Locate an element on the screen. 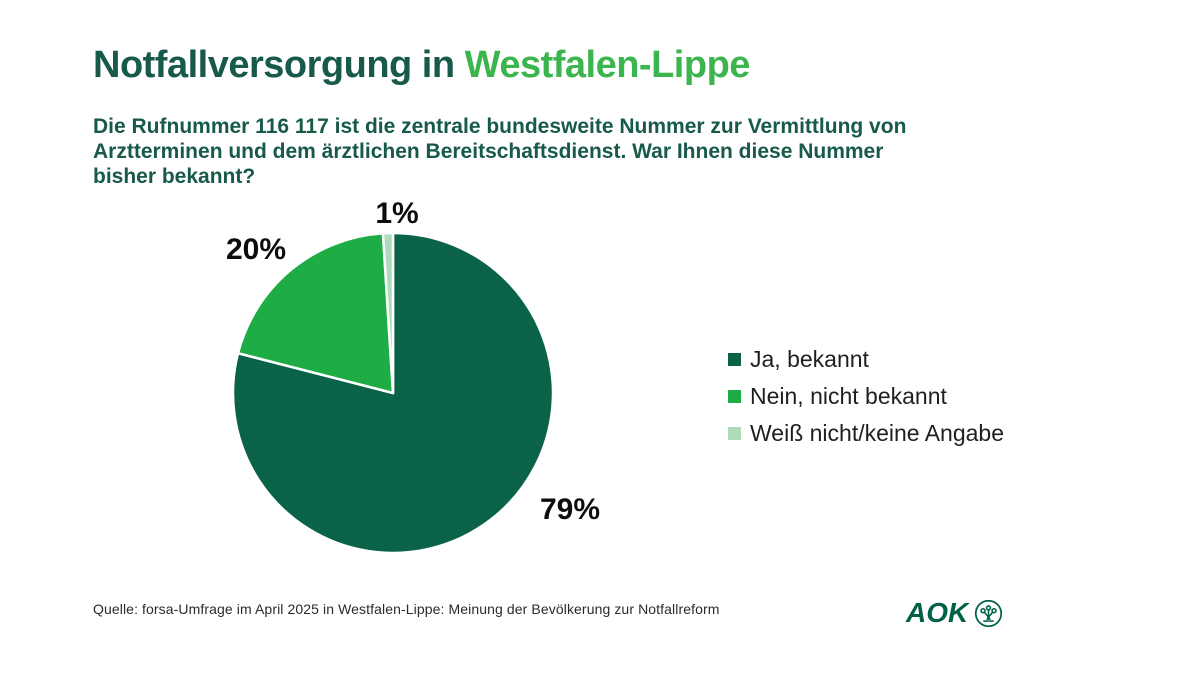  legend-item: Weiß nicht/keine Angabe is located at coordinates (866, 433).